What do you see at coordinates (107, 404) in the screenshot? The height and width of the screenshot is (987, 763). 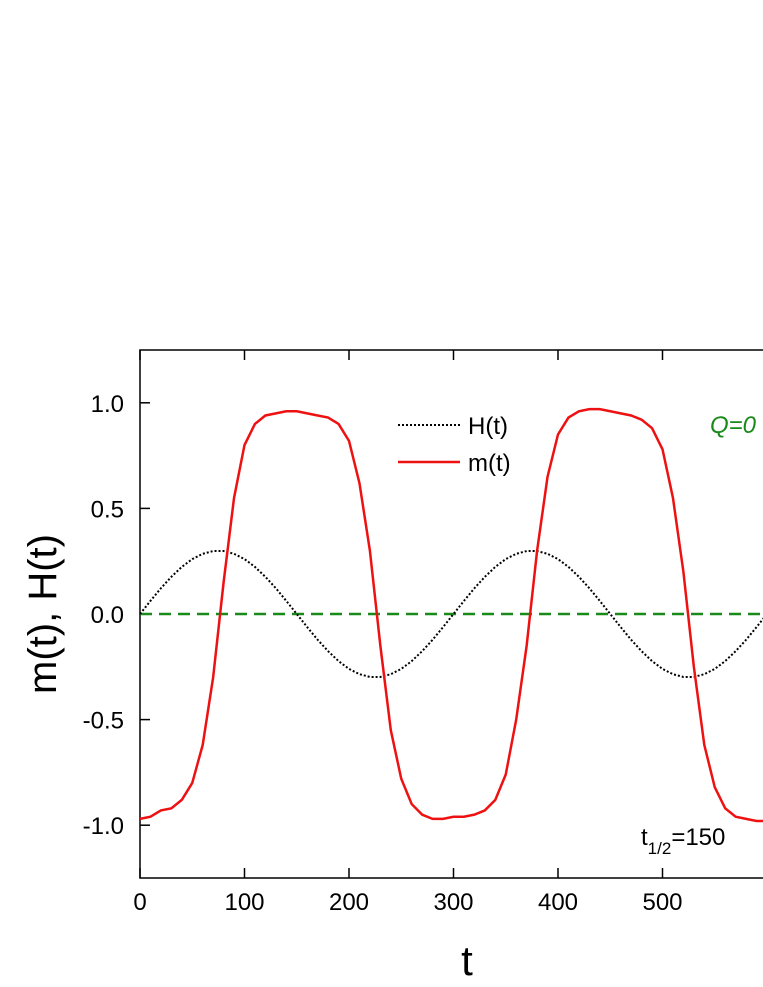 I see `y-tick-label: 1.0` at bounding box center [107, 404].